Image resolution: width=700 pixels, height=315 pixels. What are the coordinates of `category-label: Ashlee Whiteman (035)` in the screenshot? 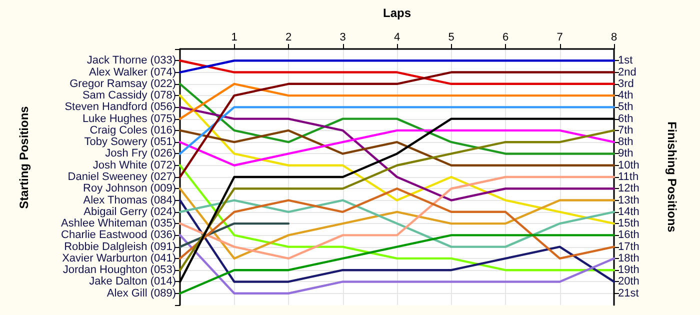 It's located at (118, 224).